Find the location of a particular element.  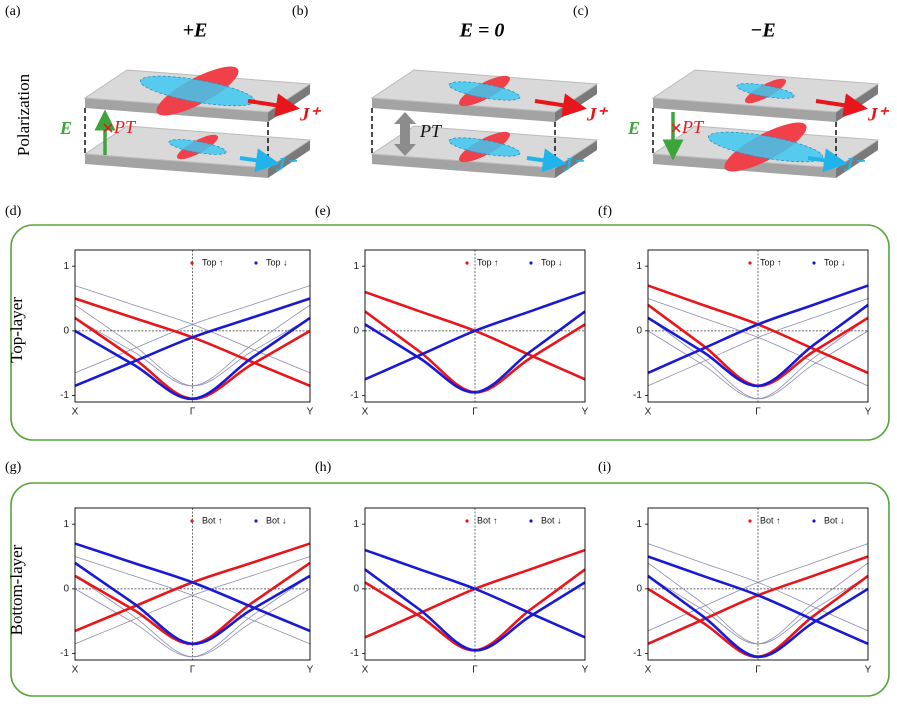

panel-label: (b) is located at coordinates (300, 11).